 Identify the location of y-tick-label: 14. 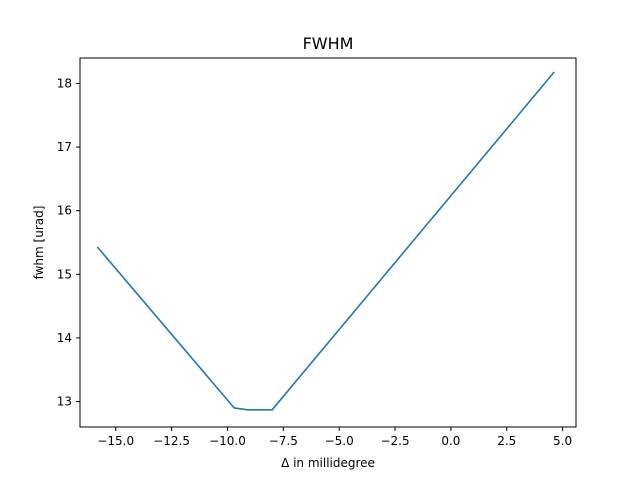
(64, 338).